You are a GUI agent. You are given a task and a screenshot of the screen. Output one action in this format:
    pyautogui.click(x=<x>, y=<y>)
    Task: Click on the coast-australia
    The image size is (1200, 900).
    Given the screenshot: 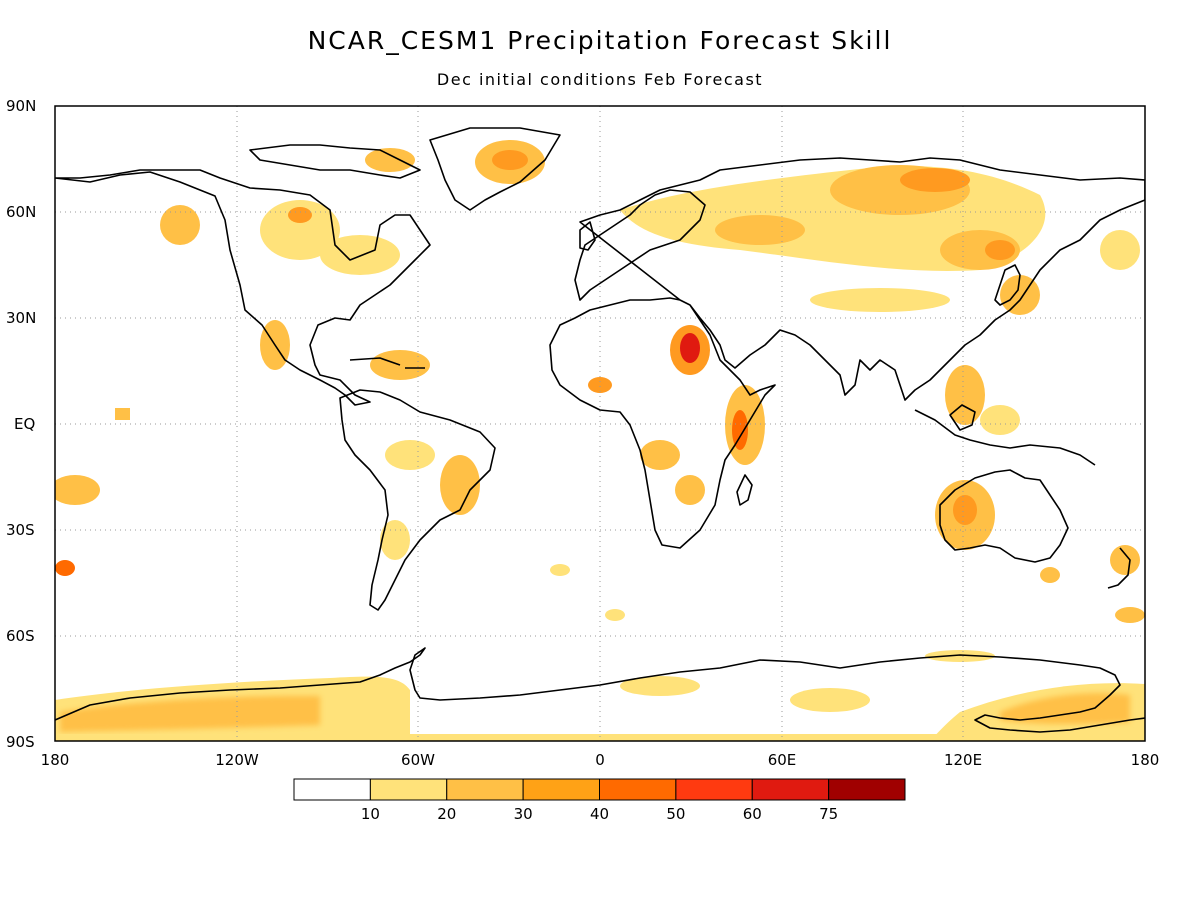 What is the action you would take?
    pyautogui.click(x=1004, y=516)
    